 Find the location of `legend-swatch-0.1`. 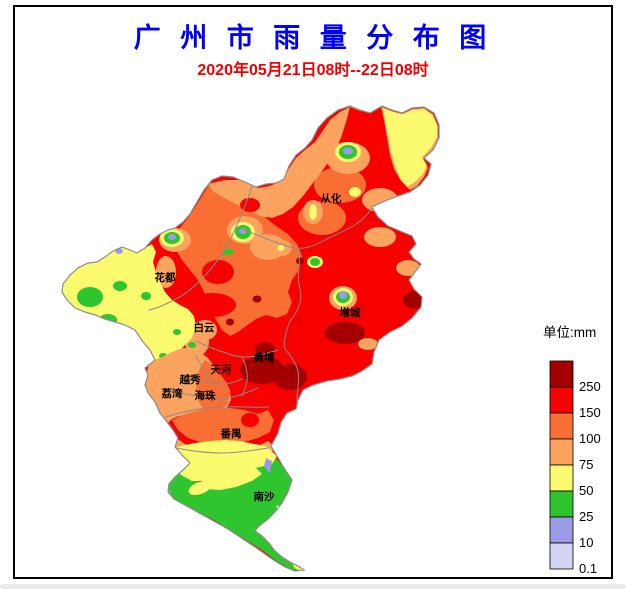

legend-swatch-0.1 is located at coordinates (561, 556).